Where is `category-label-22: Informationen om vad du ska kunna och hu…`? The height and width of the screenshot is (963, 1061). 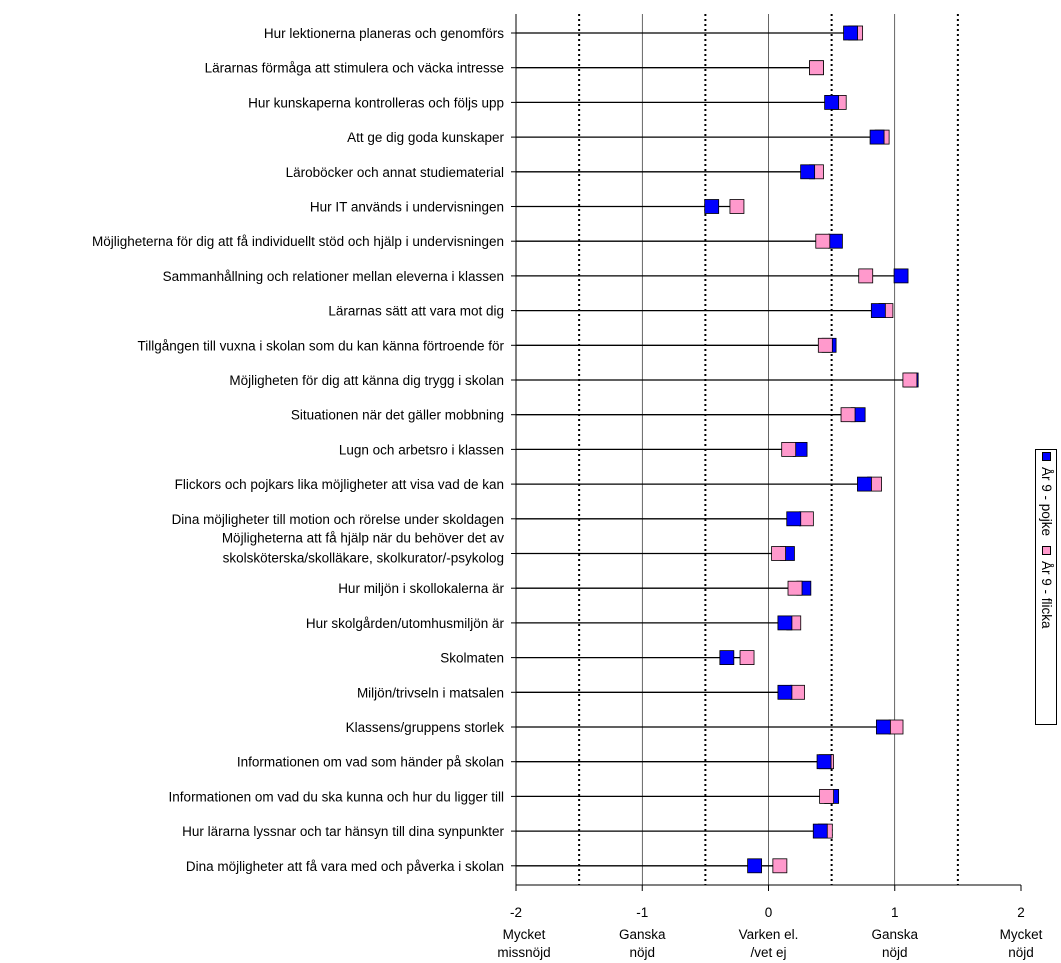 category-label-22: Informationen om vad du ska kunna och hu… is located at coordinates (336, 796).